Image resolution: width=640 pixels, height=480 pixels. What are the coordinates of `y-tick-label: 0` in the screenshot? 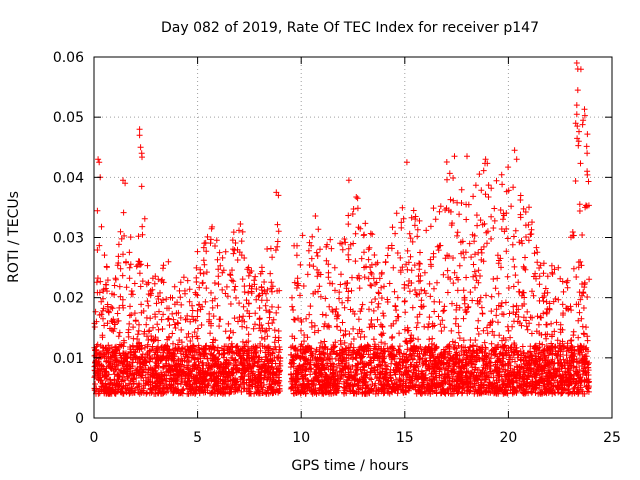 It's located at (79, 419).